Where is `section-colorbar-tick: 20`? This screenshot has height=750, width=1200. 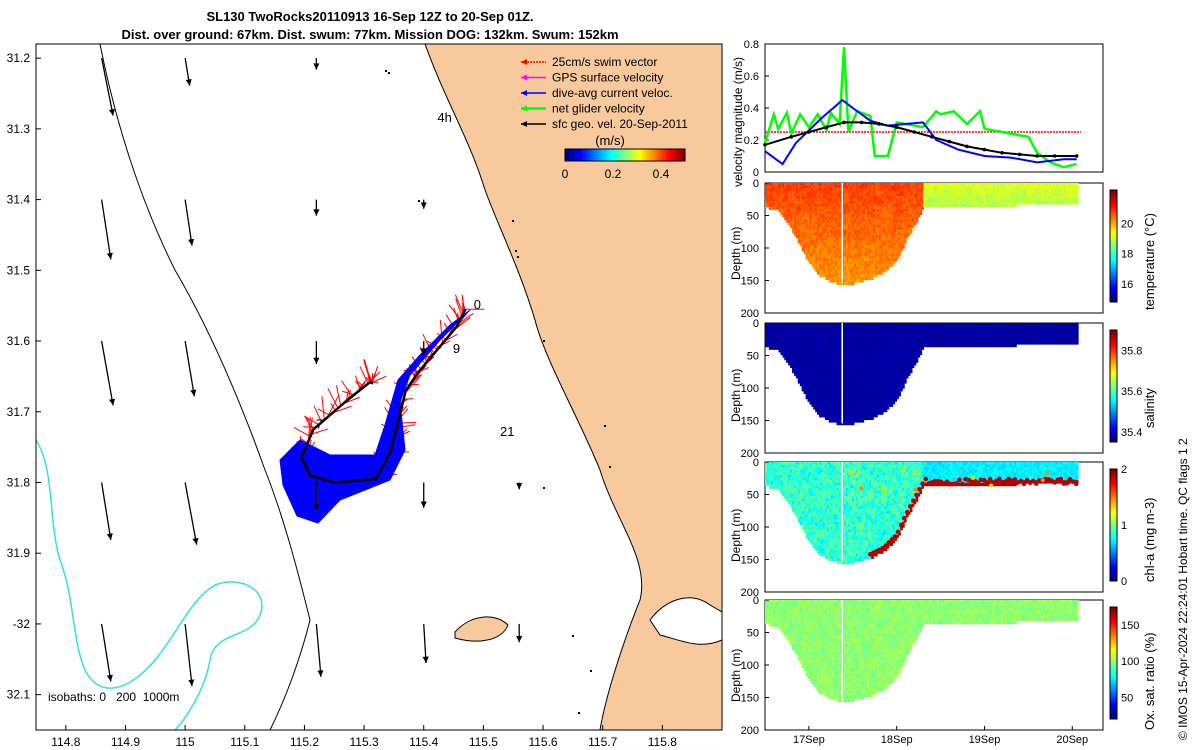
section-colorbar-tick: 20 is located at coordinates (1127, 224).